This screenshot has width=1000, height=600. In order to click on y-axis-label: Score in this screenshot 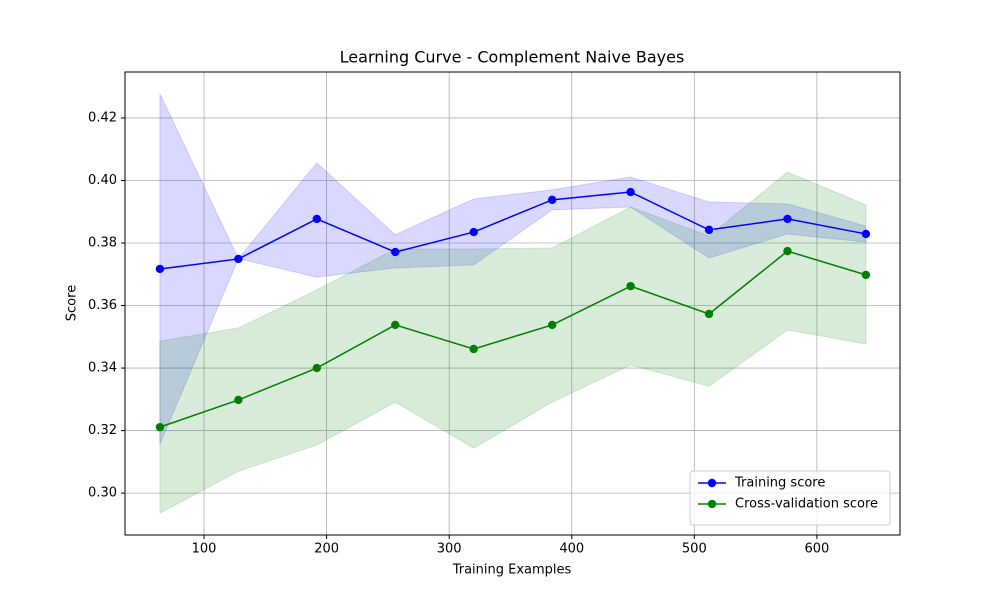, I will do `click(72, 303)`.